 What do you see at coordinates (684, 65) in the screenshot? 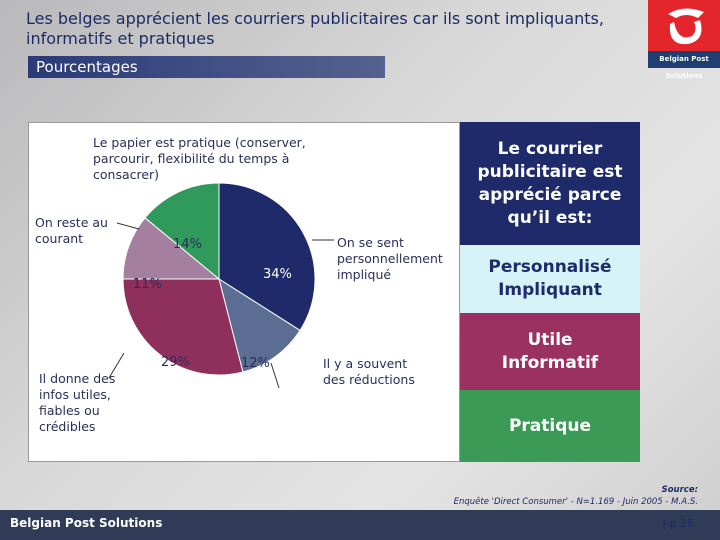
I see `logo-text: Belgian Post Solutions` at bounding box center [684, 65].